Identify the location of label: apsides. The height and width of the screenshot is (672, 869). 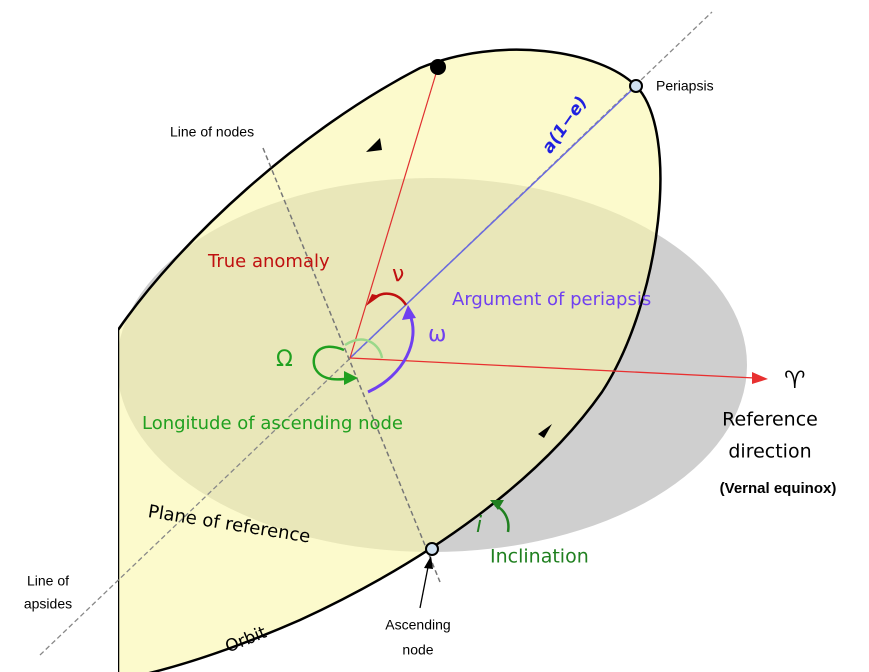
(48, 604).